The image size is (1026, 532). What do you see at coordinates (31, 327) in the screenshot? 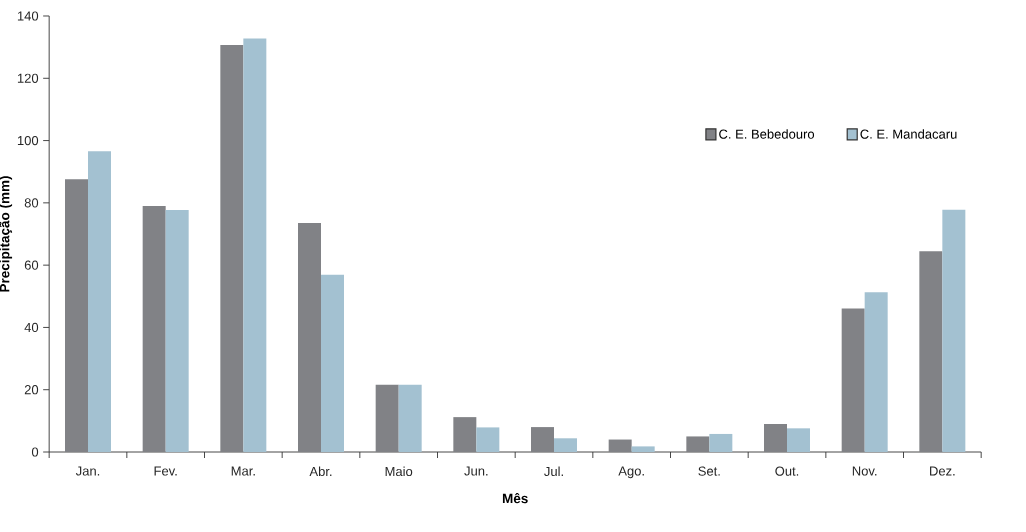
I see `y-tick-label: 40` at bounding box center [31, 327].